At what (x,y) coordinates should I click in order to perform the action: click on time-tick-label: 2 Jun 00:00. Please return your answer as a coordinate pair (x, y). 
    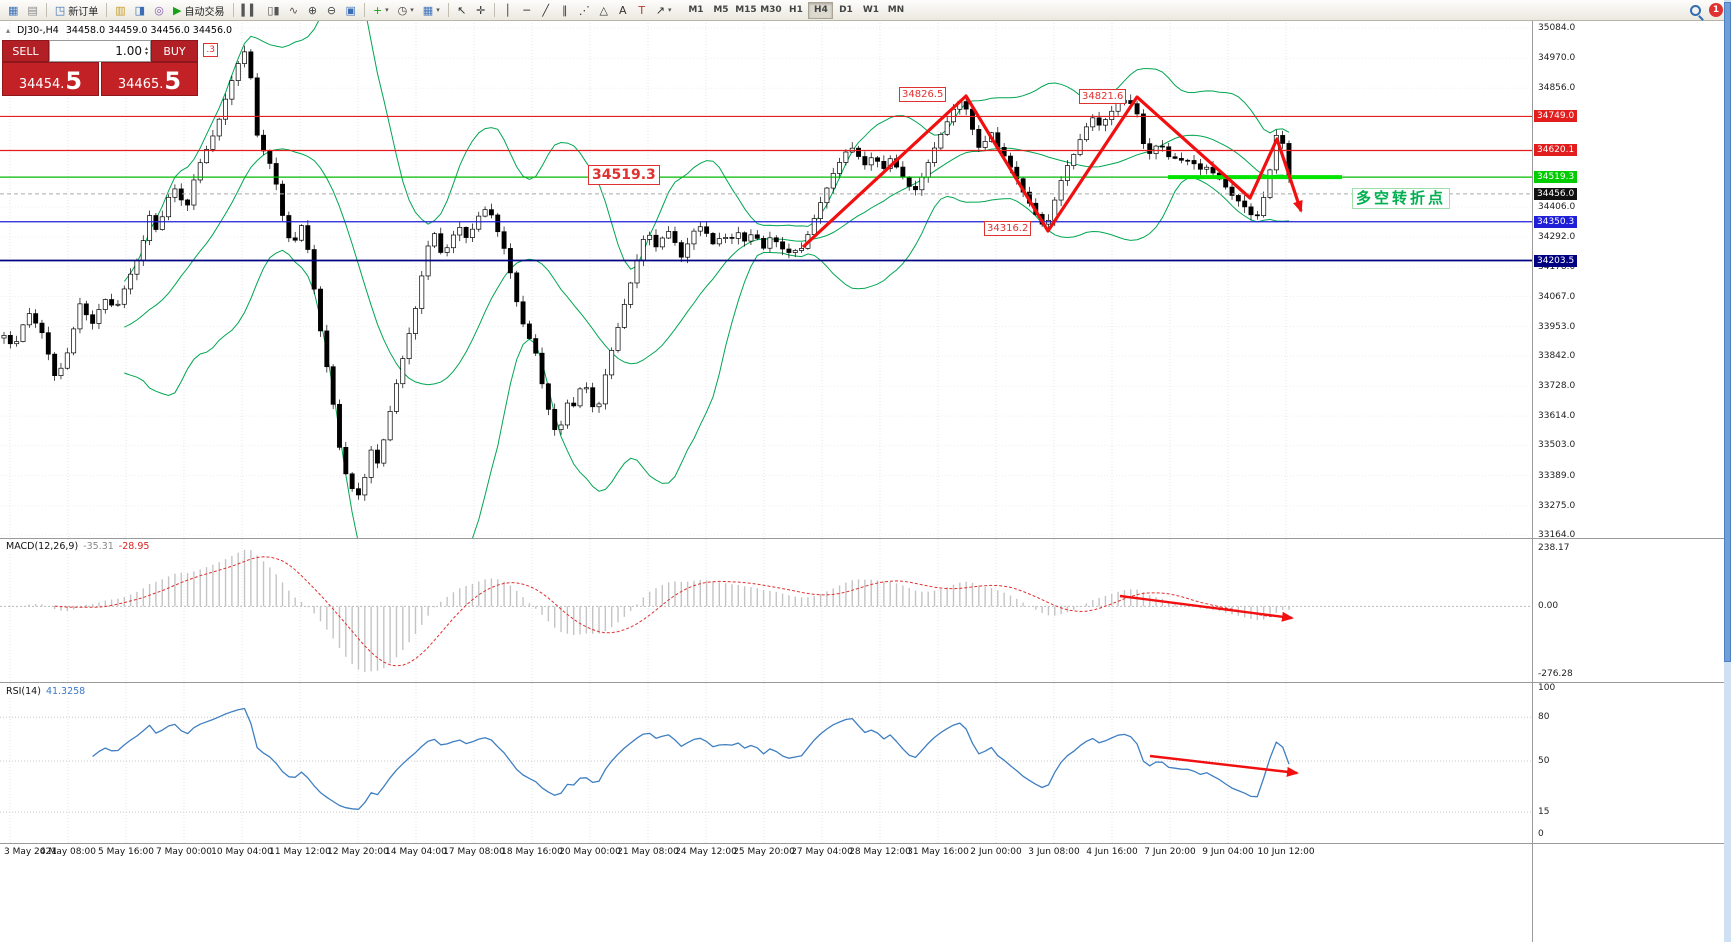
    Looking at the image, I should click on (996, 852).